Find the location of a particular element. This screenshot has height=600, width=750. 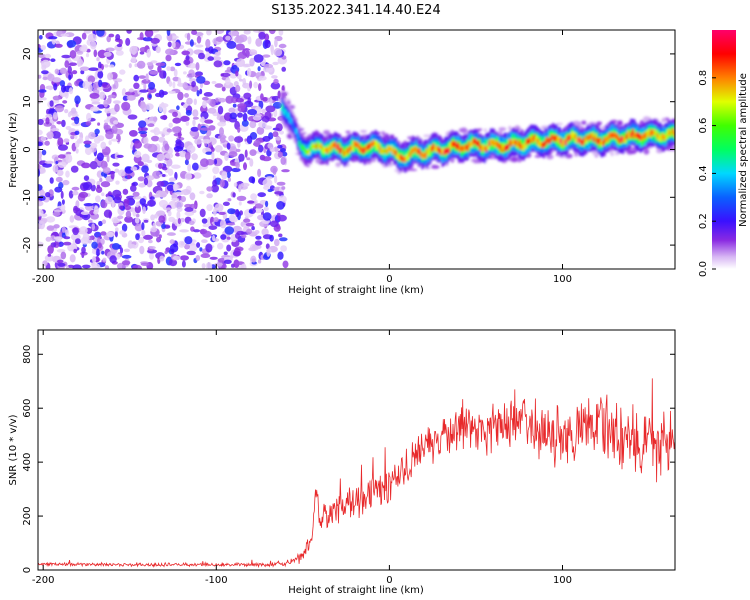

y-tick-label: 400 is located at coordinates (27, 462).